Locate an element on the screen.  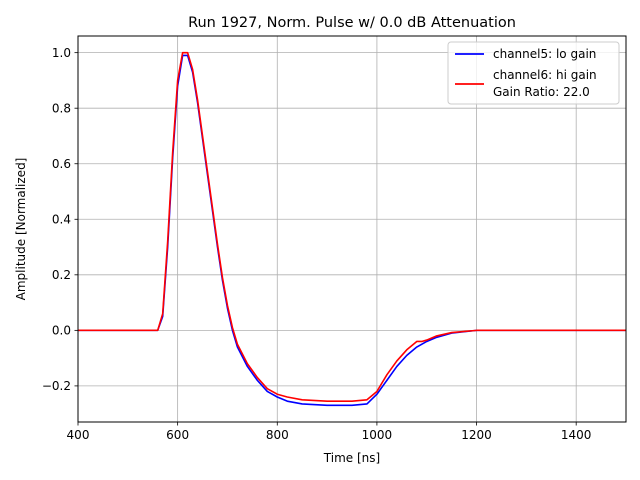
x-tick-label: 1200 is located at coordinates (476, 435).